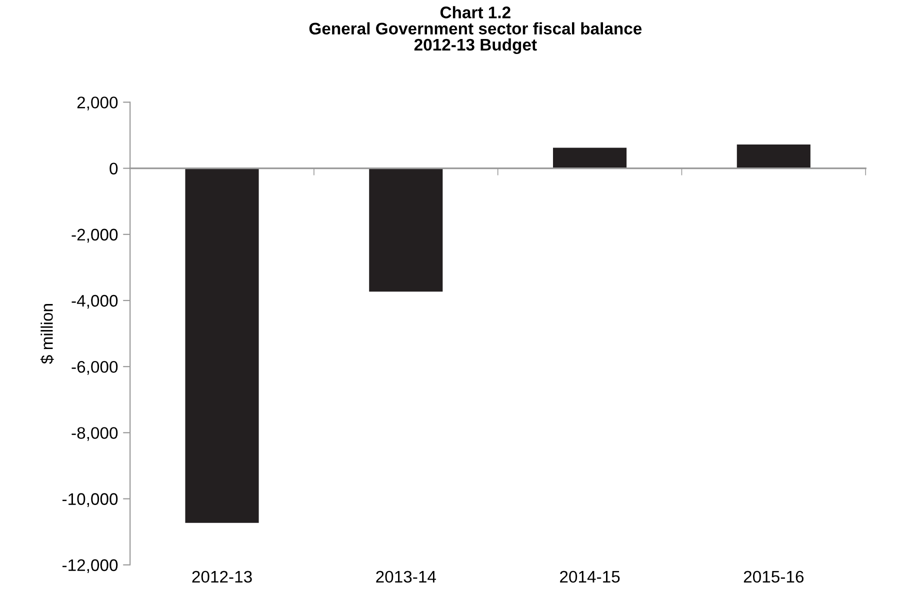  What do you see at coordinates (475, 30) in the screenshot?
I see `chart-title: Chart 1.2 General Government sector fiscal balance 2012-13 Budget` at bounding box center [475, 30].